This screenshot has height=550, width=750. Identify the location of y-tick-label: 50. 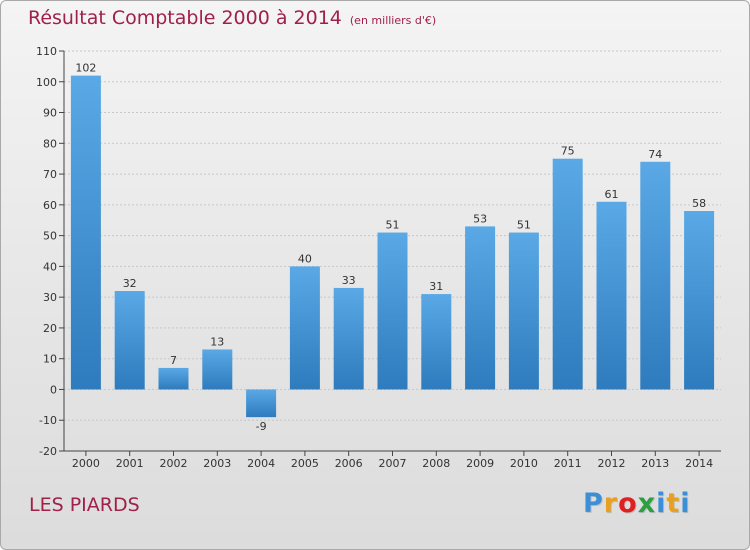
(50, 236).